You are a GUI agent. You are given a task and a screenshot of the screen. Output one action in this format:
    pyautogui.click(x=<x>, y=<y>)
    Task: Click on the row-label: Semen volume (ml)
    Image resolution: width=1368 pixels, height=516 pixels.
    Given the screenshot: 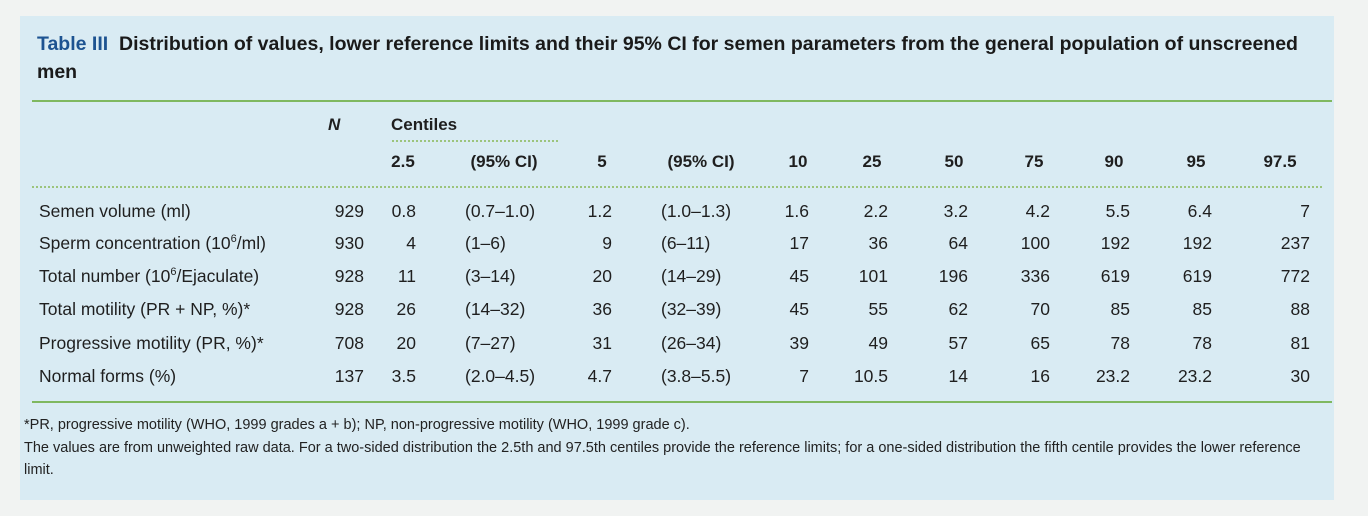 What is the action you would take?
    pyautogui.click(x=115, y=211)
    